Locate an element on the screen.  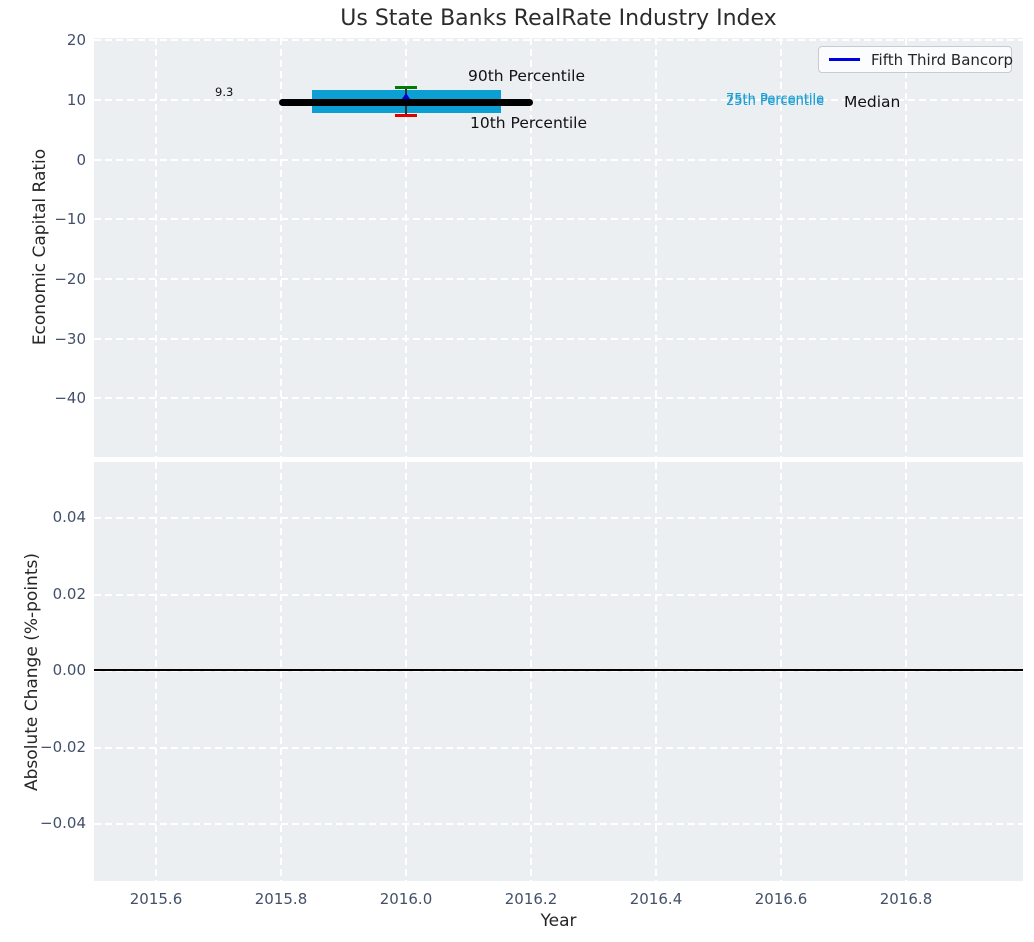
ytick-bottom: −0.02 is located at coordinates (63, 747).